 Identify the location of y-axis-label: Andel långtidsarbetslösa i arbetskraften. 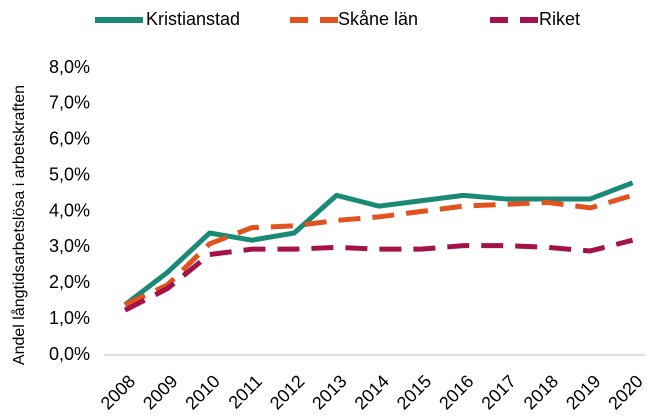
(19, 225).